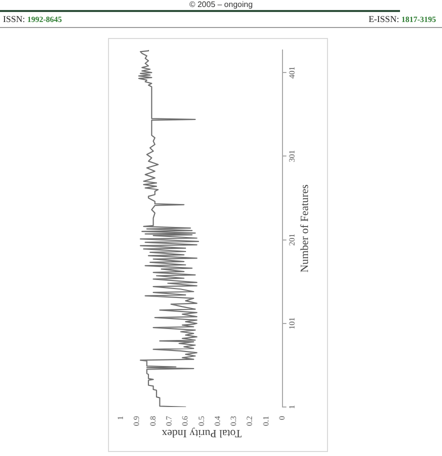 This screenshot has height=456, width=442. Describe the element at coordinates (291, 156) in the screenshot. I see `y-tick-label: 301` at that location.